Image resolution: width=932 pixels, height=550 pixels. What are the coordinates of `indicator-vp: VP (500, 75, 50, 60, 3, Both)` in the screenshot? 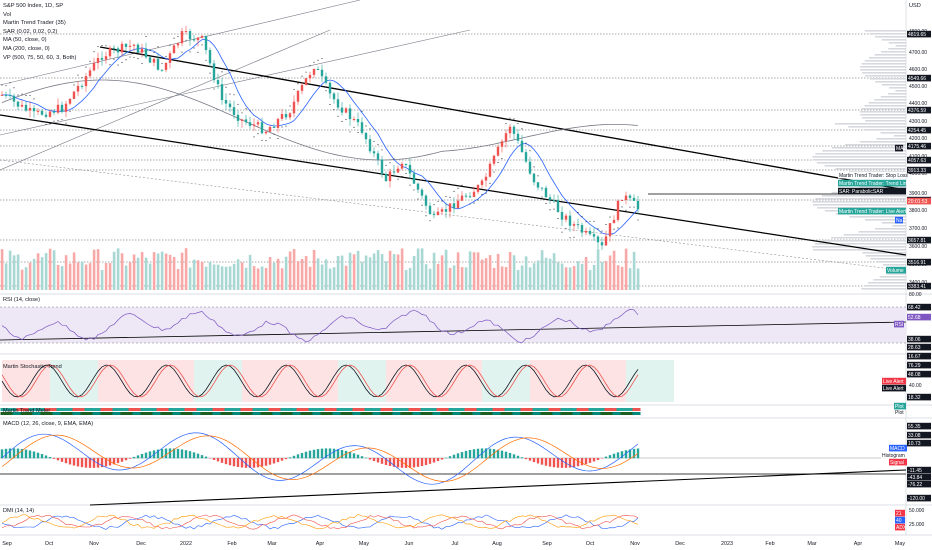 It's located at (40, 57).